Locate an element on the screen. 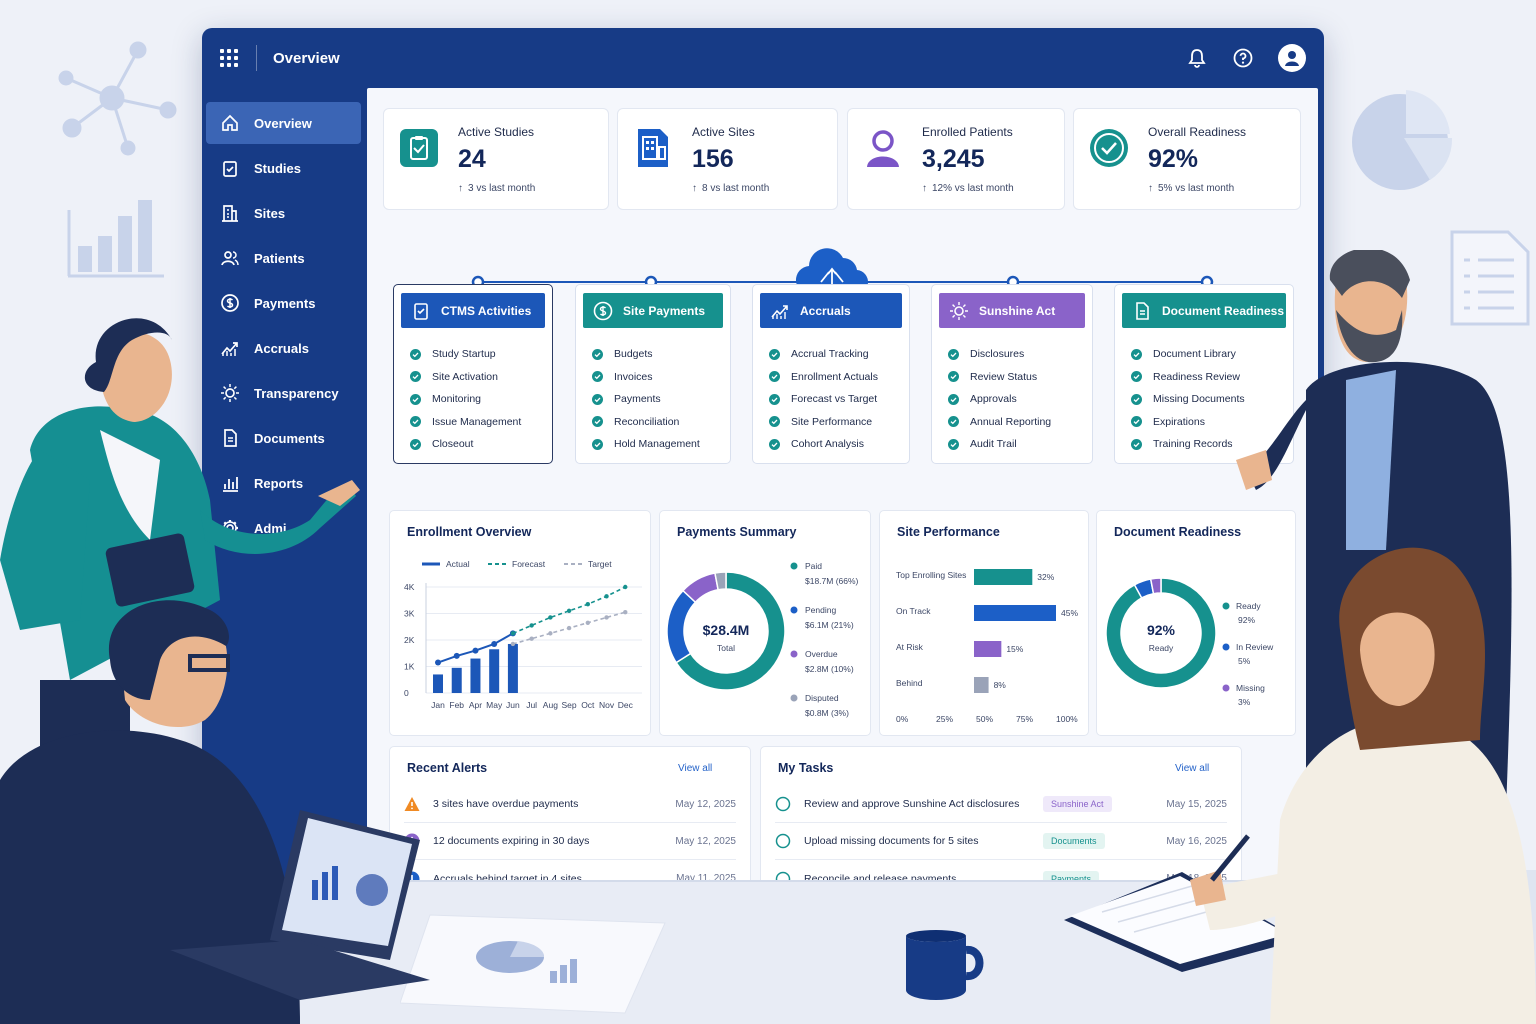  x-tick-label: May is located at coordinates (494, 705).